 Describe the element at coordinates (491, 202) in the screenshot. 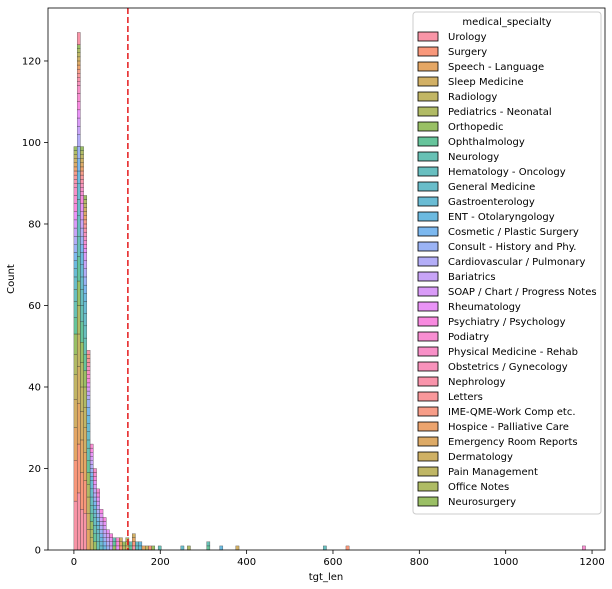

I see `legend-label: Gastroenterology` at that location.